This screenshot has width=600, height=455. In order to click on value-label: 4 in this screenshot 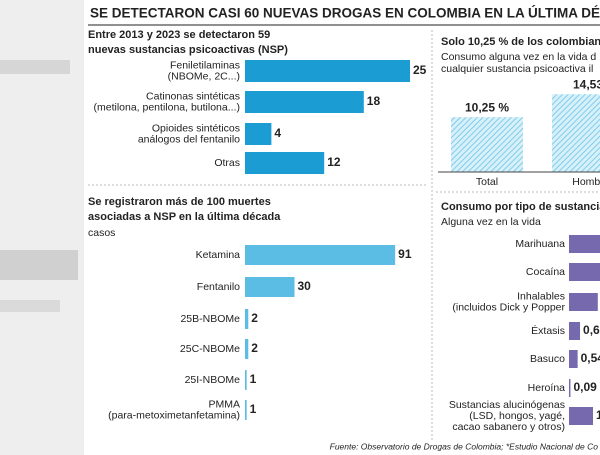, I will do `click(277, 133)`.